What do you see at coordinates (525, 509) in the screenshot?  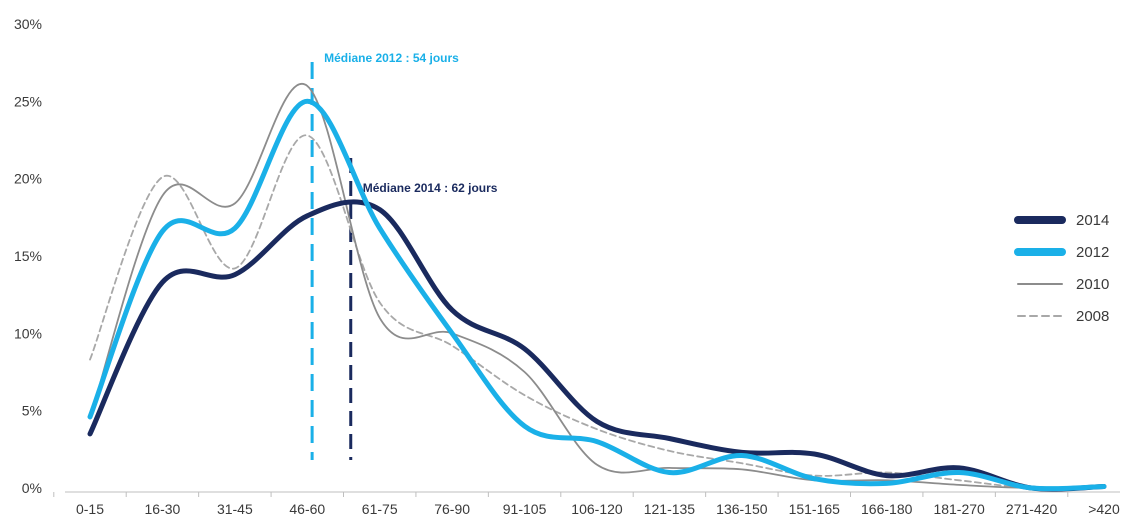 I see `x-tick-label: 91-105` at bounding box center [525, 509].